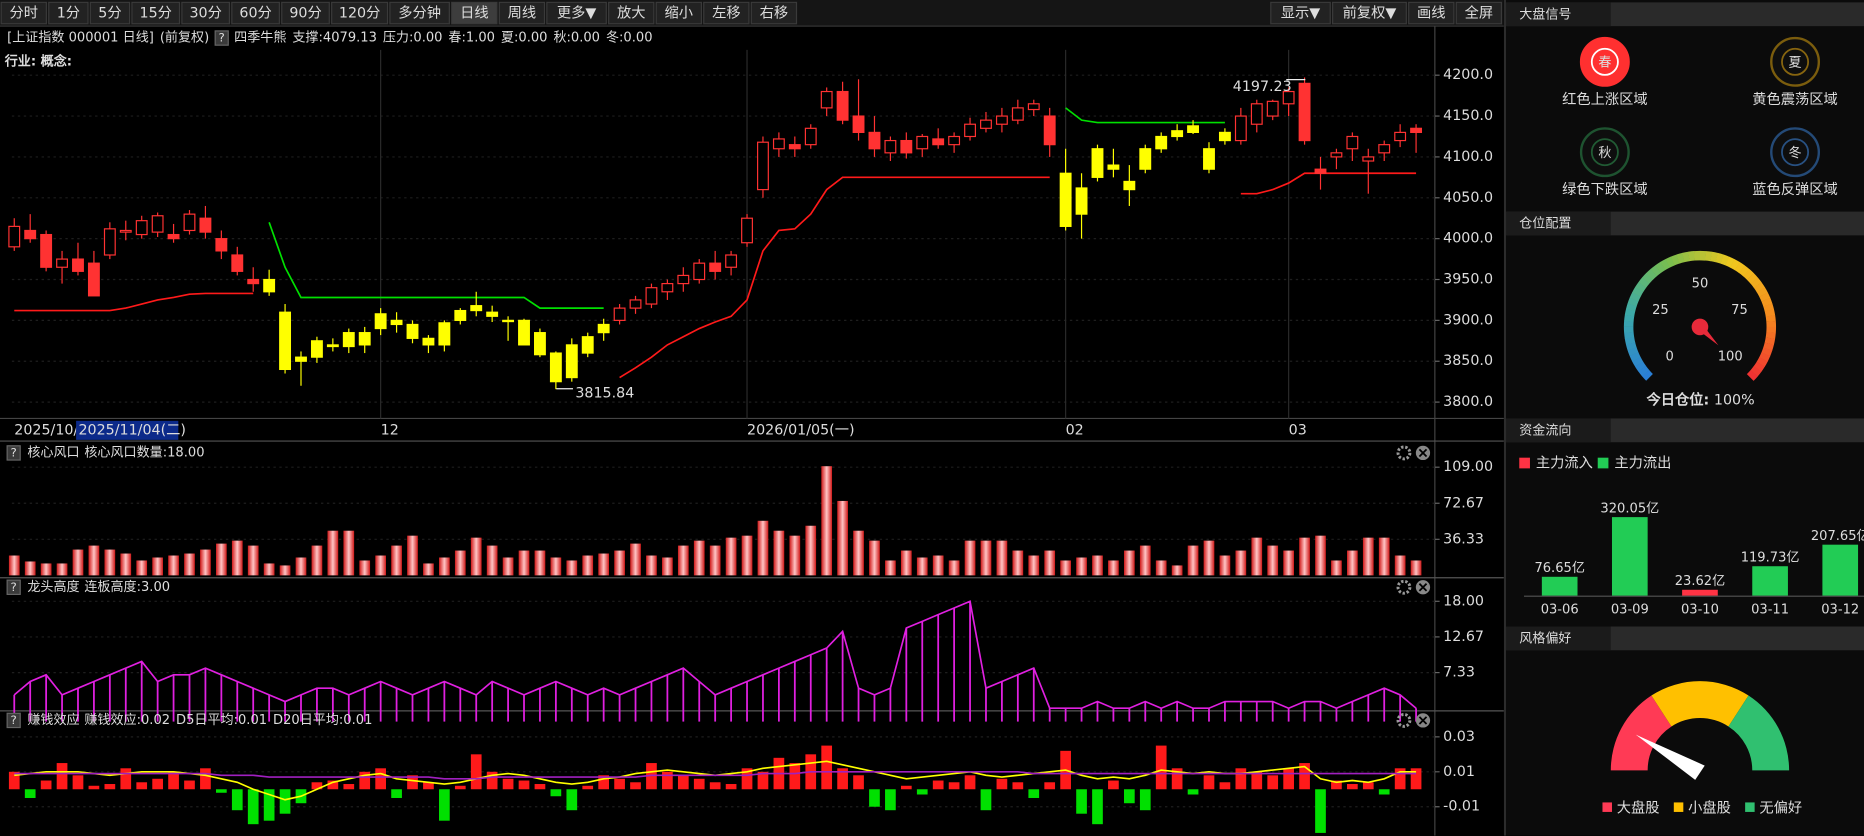 The height and width of the screenshot is (836, 1864). What do you see at coordinates (1630, 609) in the screenshot?
I see `flow-date: 03-09` at bounding box center [1630, 609].